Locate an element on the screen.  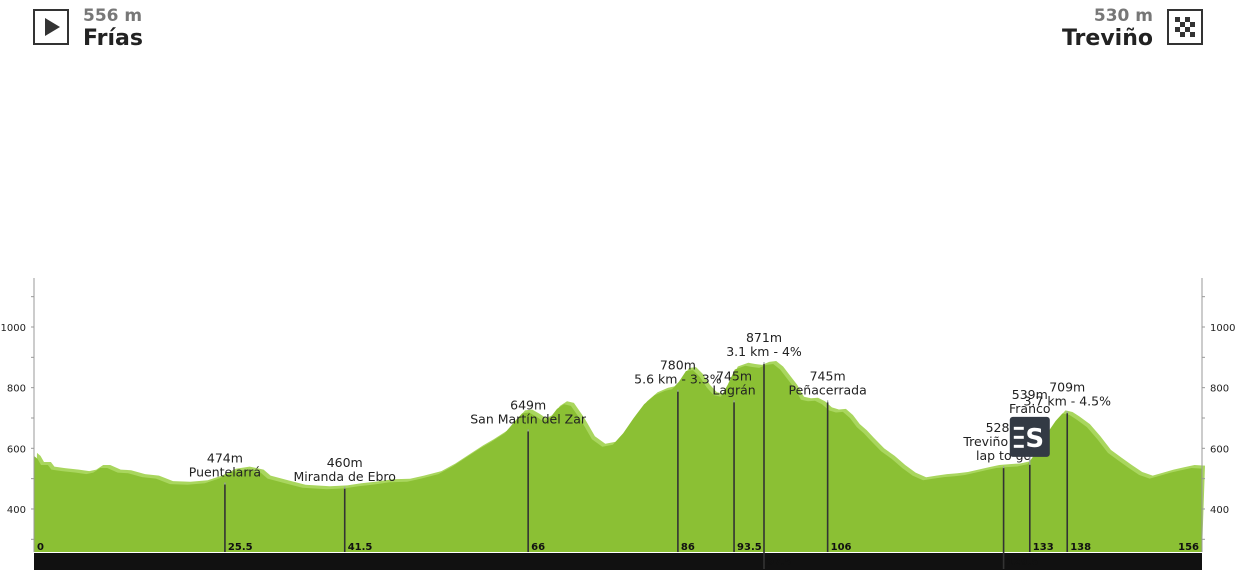
play-flag-icon is located at coordinates (51, 27).